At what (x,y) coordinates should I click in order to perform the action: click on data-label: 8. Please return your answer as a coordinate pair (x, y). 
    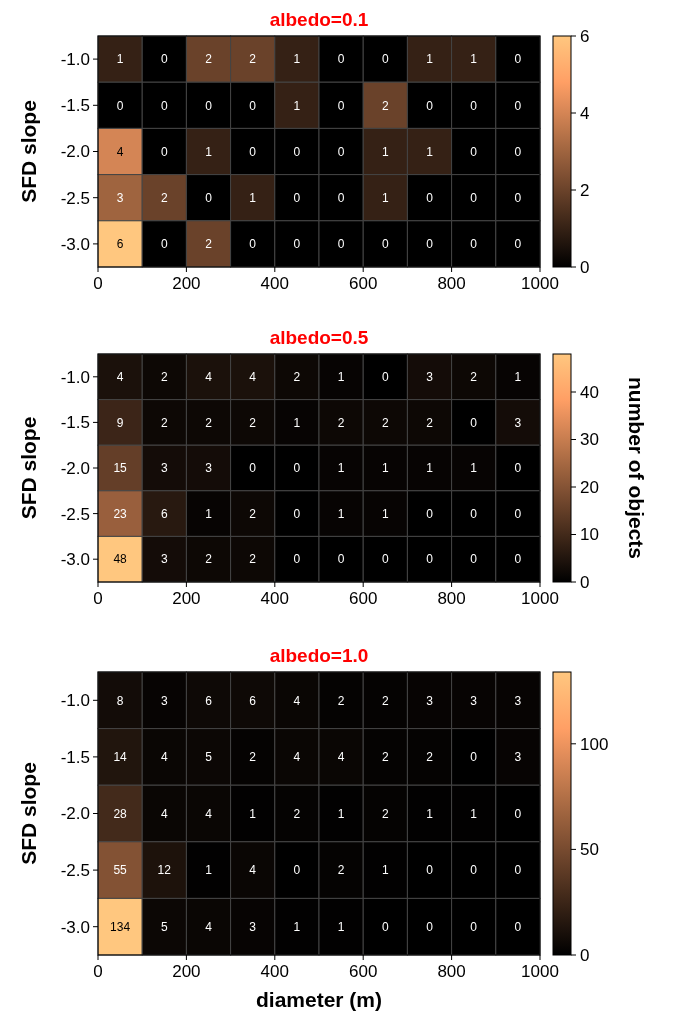
    Looking at the image, I should click on (120, 700).